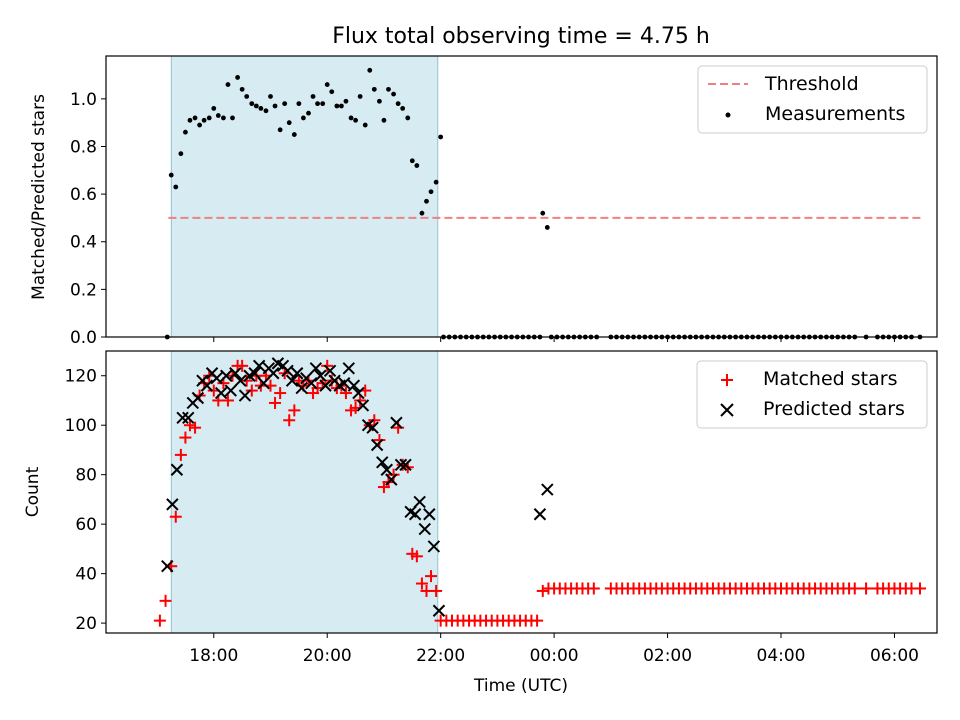  What do you see at coordinates (894, 656) in the screenshot?
I see `x-tick-label: 06:00` at bounding box center [894, 656].